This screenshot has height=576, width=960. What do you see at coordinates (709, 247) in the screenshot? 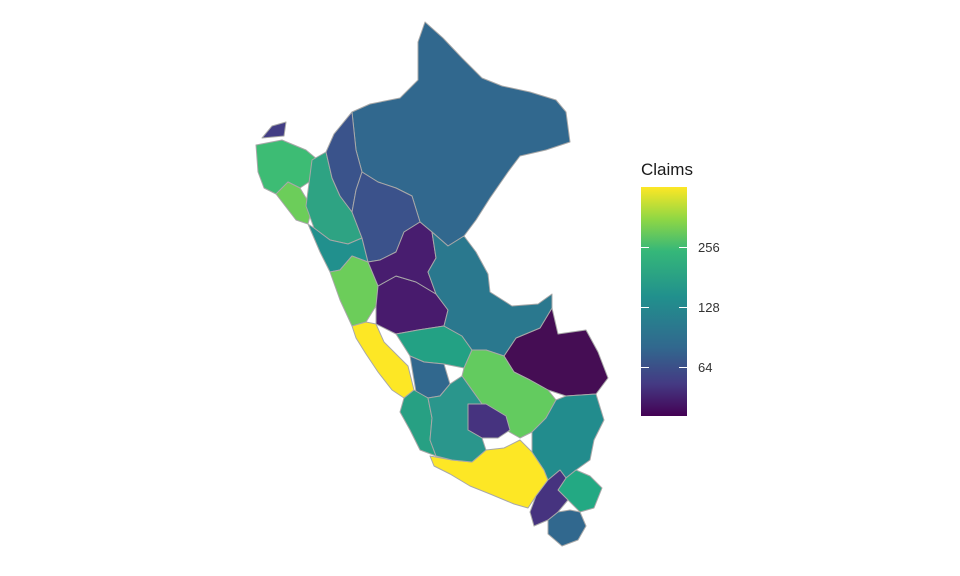
I see `legend-tick-label-256: 256` at bounding box center [709, 247].